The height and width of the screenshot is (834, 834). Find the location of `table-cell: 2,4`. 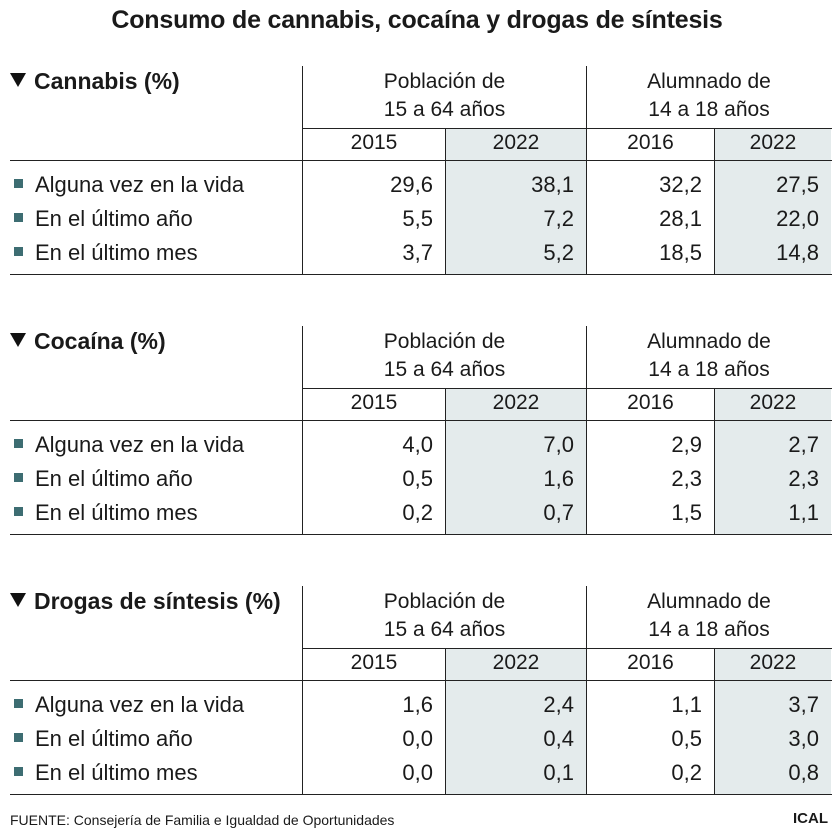

table-cell: 2,4 is located at coordinates (558, 704).